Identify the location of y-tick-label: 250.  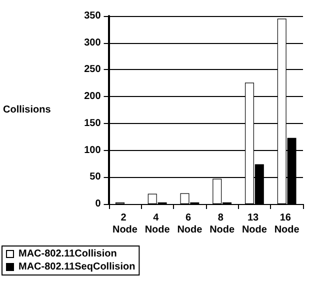
(93, 70).